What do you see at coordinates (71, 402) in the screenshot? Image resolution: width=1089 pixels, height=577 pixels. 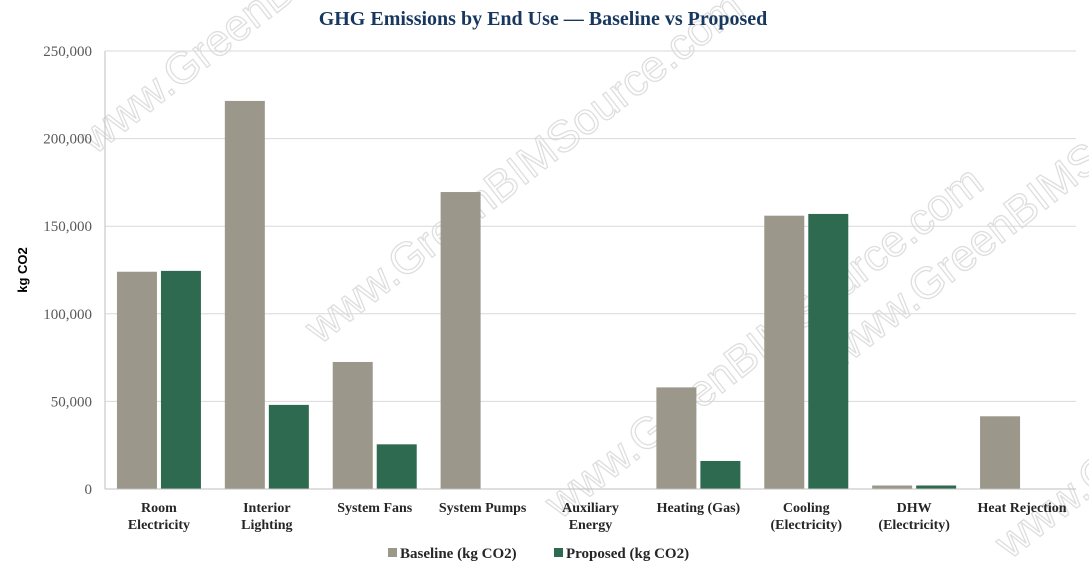 I see `y-tick-label: 50,000` at bounding box center [71, 402].